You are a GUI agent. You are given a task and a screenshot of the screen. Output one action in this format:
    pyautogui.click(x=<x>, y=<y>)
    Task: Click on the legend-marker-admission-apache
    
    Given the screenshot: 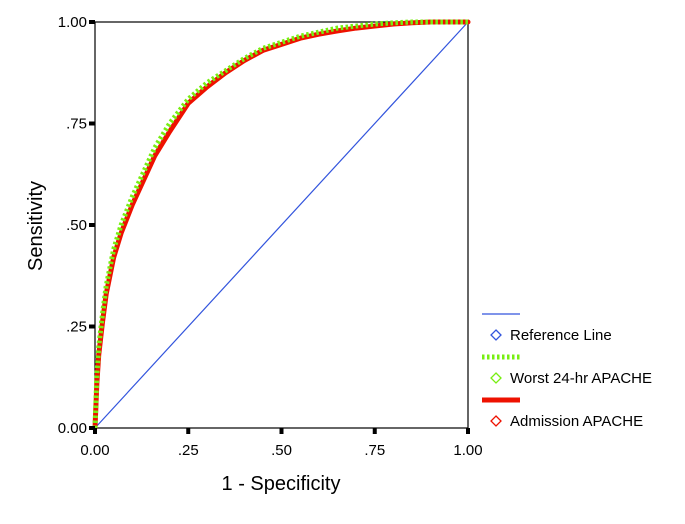 What is the action you would take?
    pyautogui.click(x=496, y=421)
    